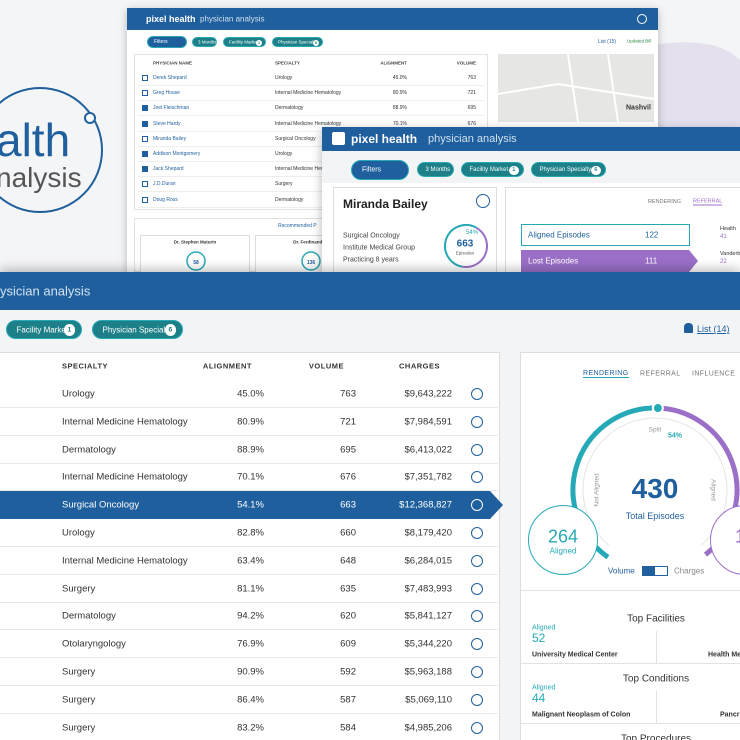  Describe the element at coordinates (94, 644) in the screenshot. I see `cell: Otolaryngology` at that location.